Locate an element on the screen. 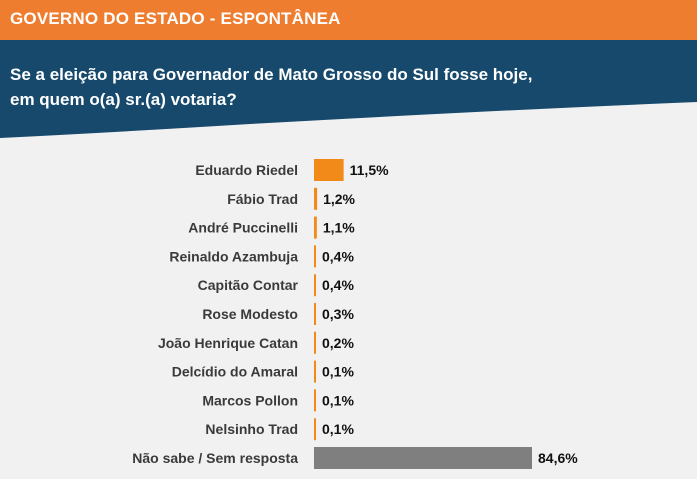 The image size is (697, 479). data-label: 0,3% is located at coordinates (338, 314).